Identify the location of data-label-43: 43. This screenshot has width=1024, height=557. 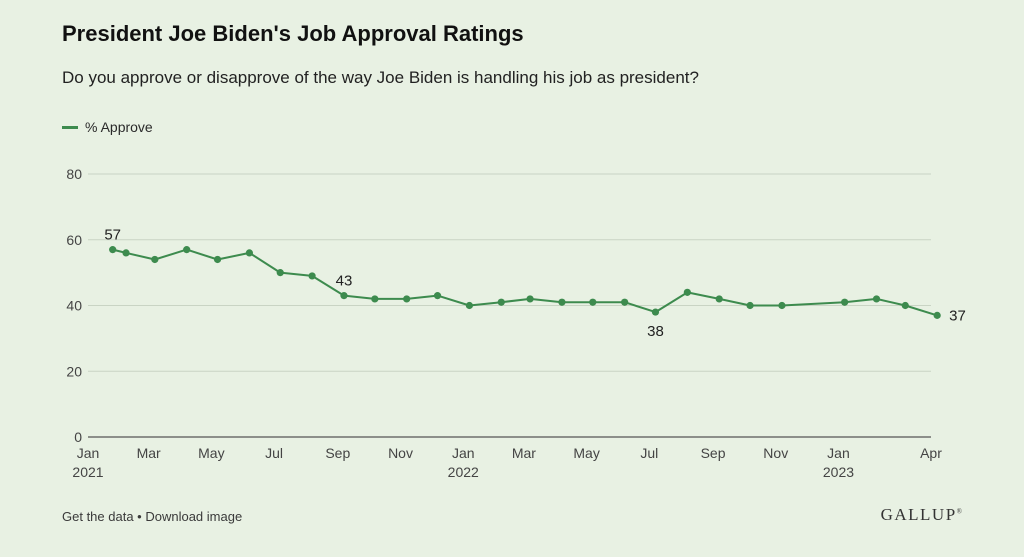
(344, 281).